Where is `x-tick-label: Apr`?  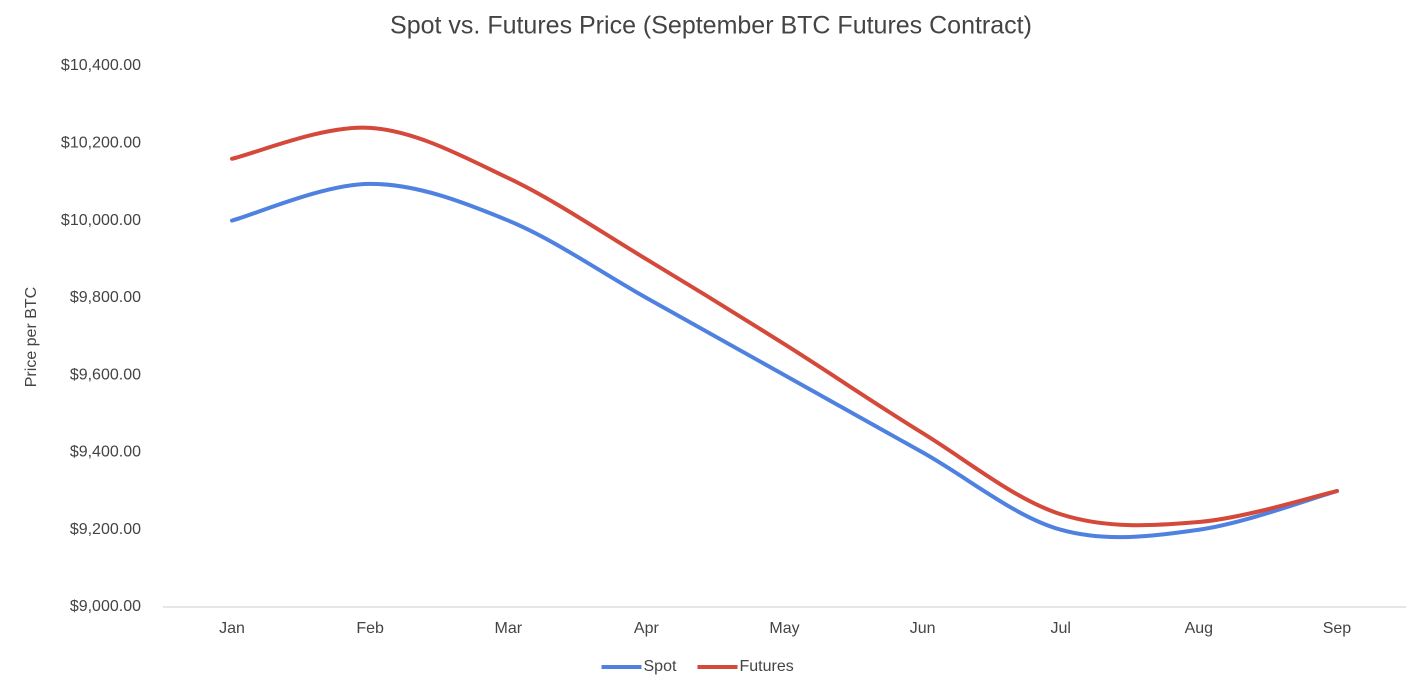 x-tick-label: Apr is located at coordinates (647, 628).